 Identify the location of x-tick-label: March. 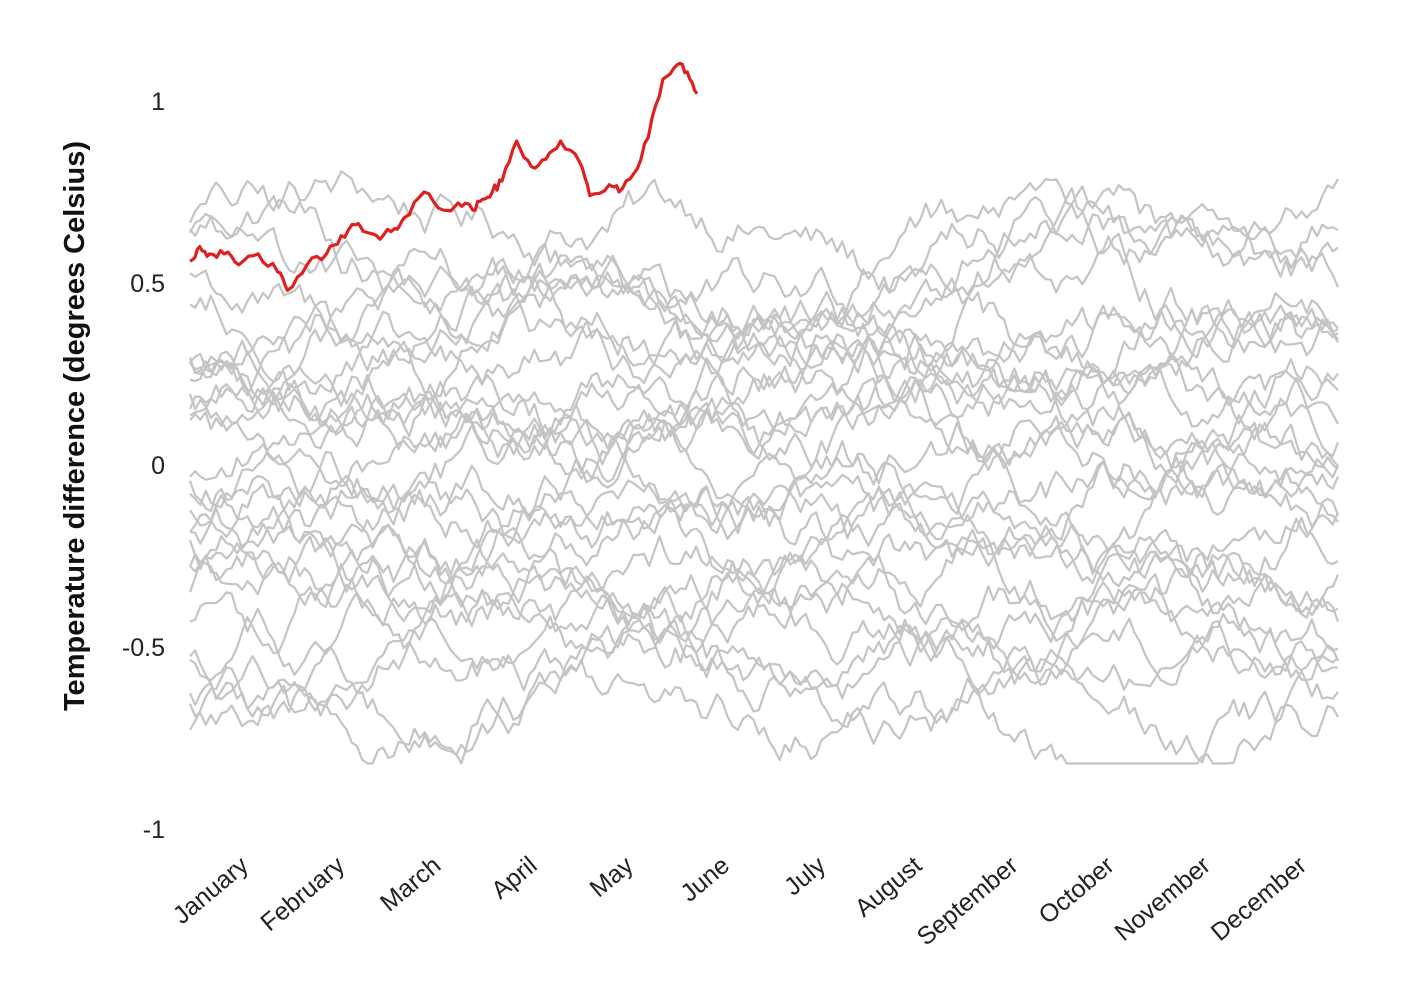
(410, 884).